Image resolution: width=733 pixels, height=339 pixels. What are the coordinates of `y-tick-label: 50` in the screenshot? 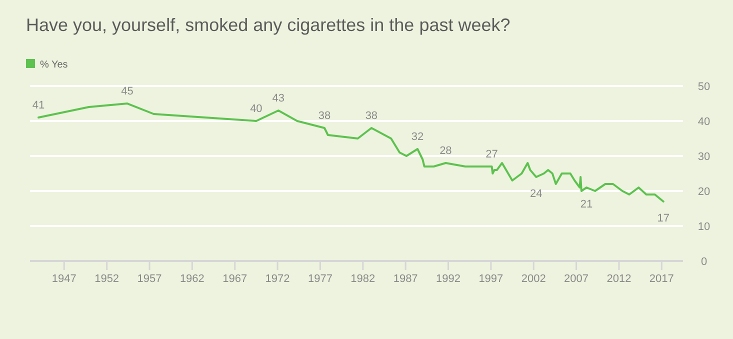 It's located at (704, 87).